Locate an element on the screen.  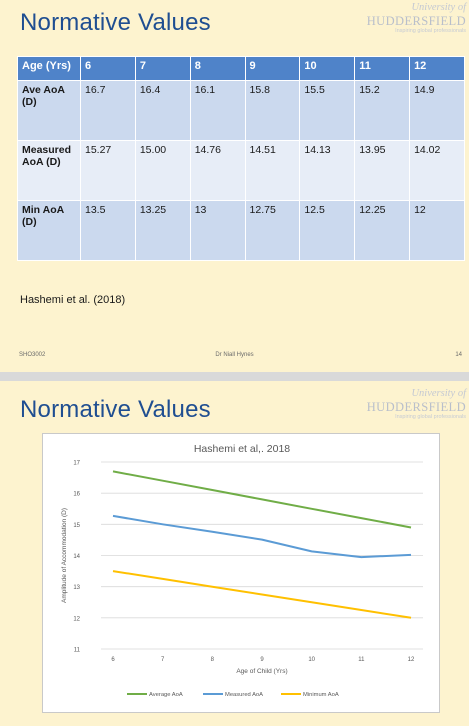
table-cell: 16.4 is located at coordinates (162, 110).